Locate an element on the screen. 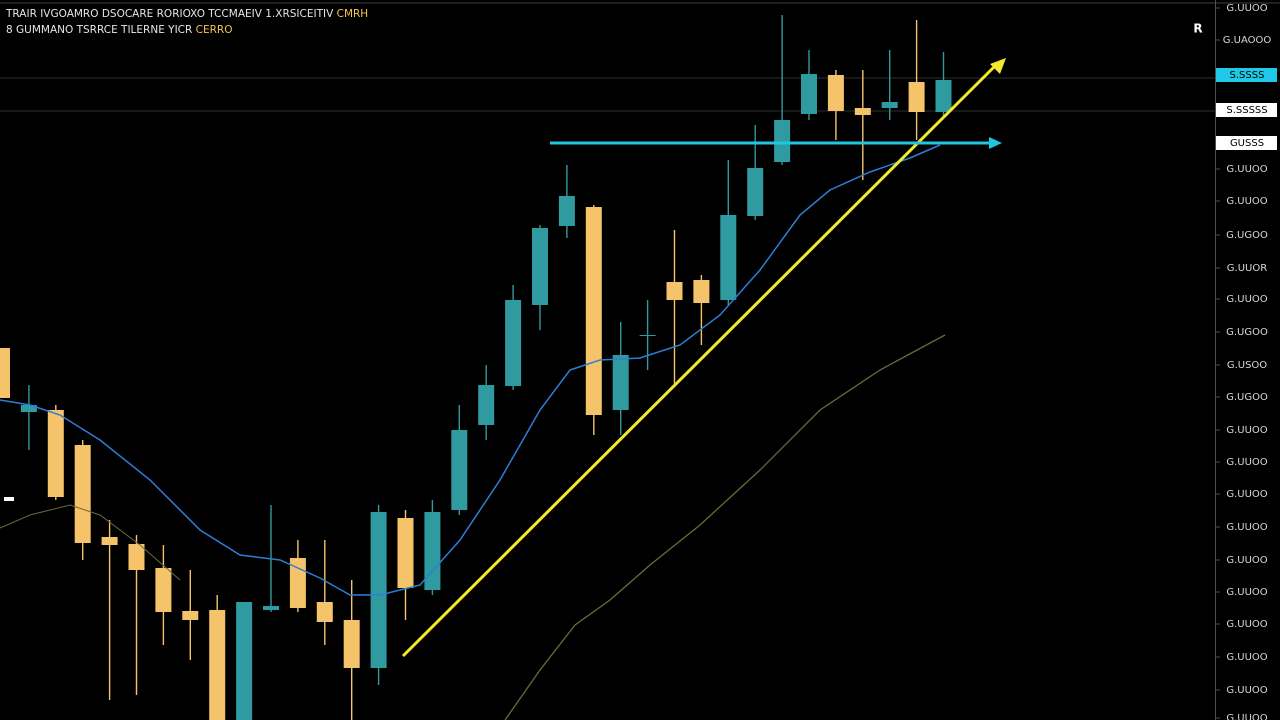  moving-average-slow is located at coordinates (90, 542).